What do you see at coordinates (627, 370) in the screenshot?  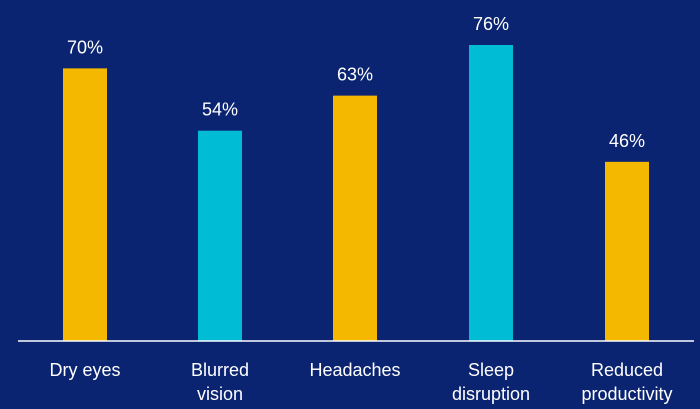 I see `category-label-line: Reduced` at bounding box center [627, 370].